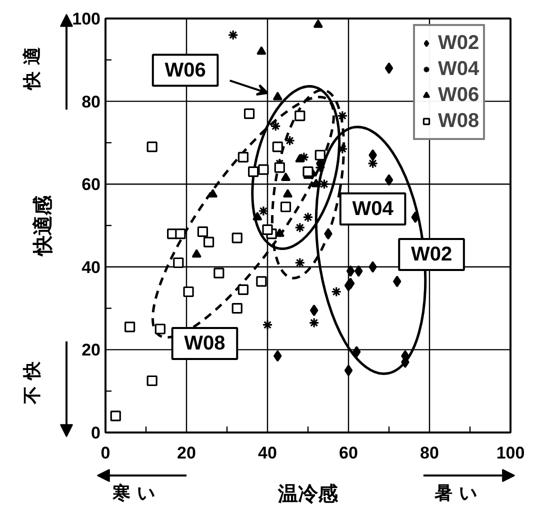 This screenshot has height=515, width=538. What do you see at coordinates (133, 493) in the screenshot?
I see `text: 寒 い` at bounding box center [133, 493].